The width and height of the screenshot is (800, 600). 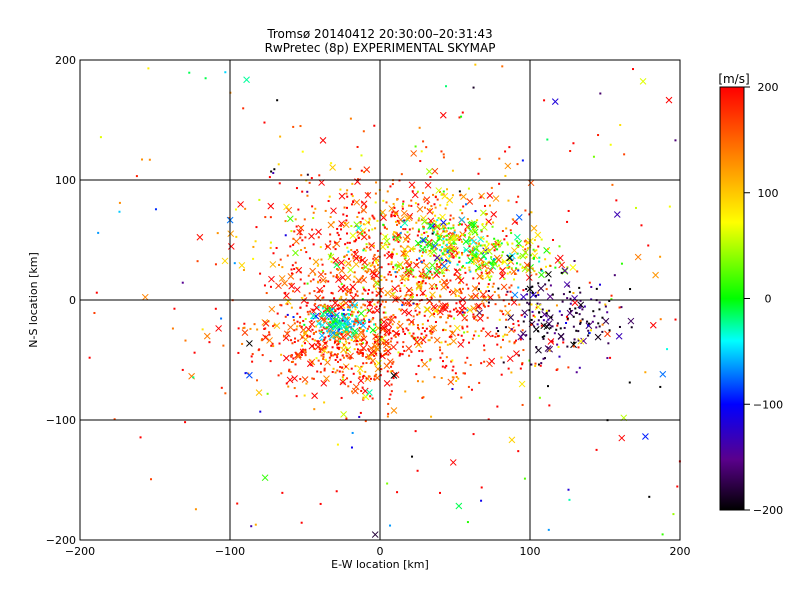 What do you see at coordinates (530, 551) in the screenshot?
I see `x-tick-label: 100` at bounding box center [530, 551].